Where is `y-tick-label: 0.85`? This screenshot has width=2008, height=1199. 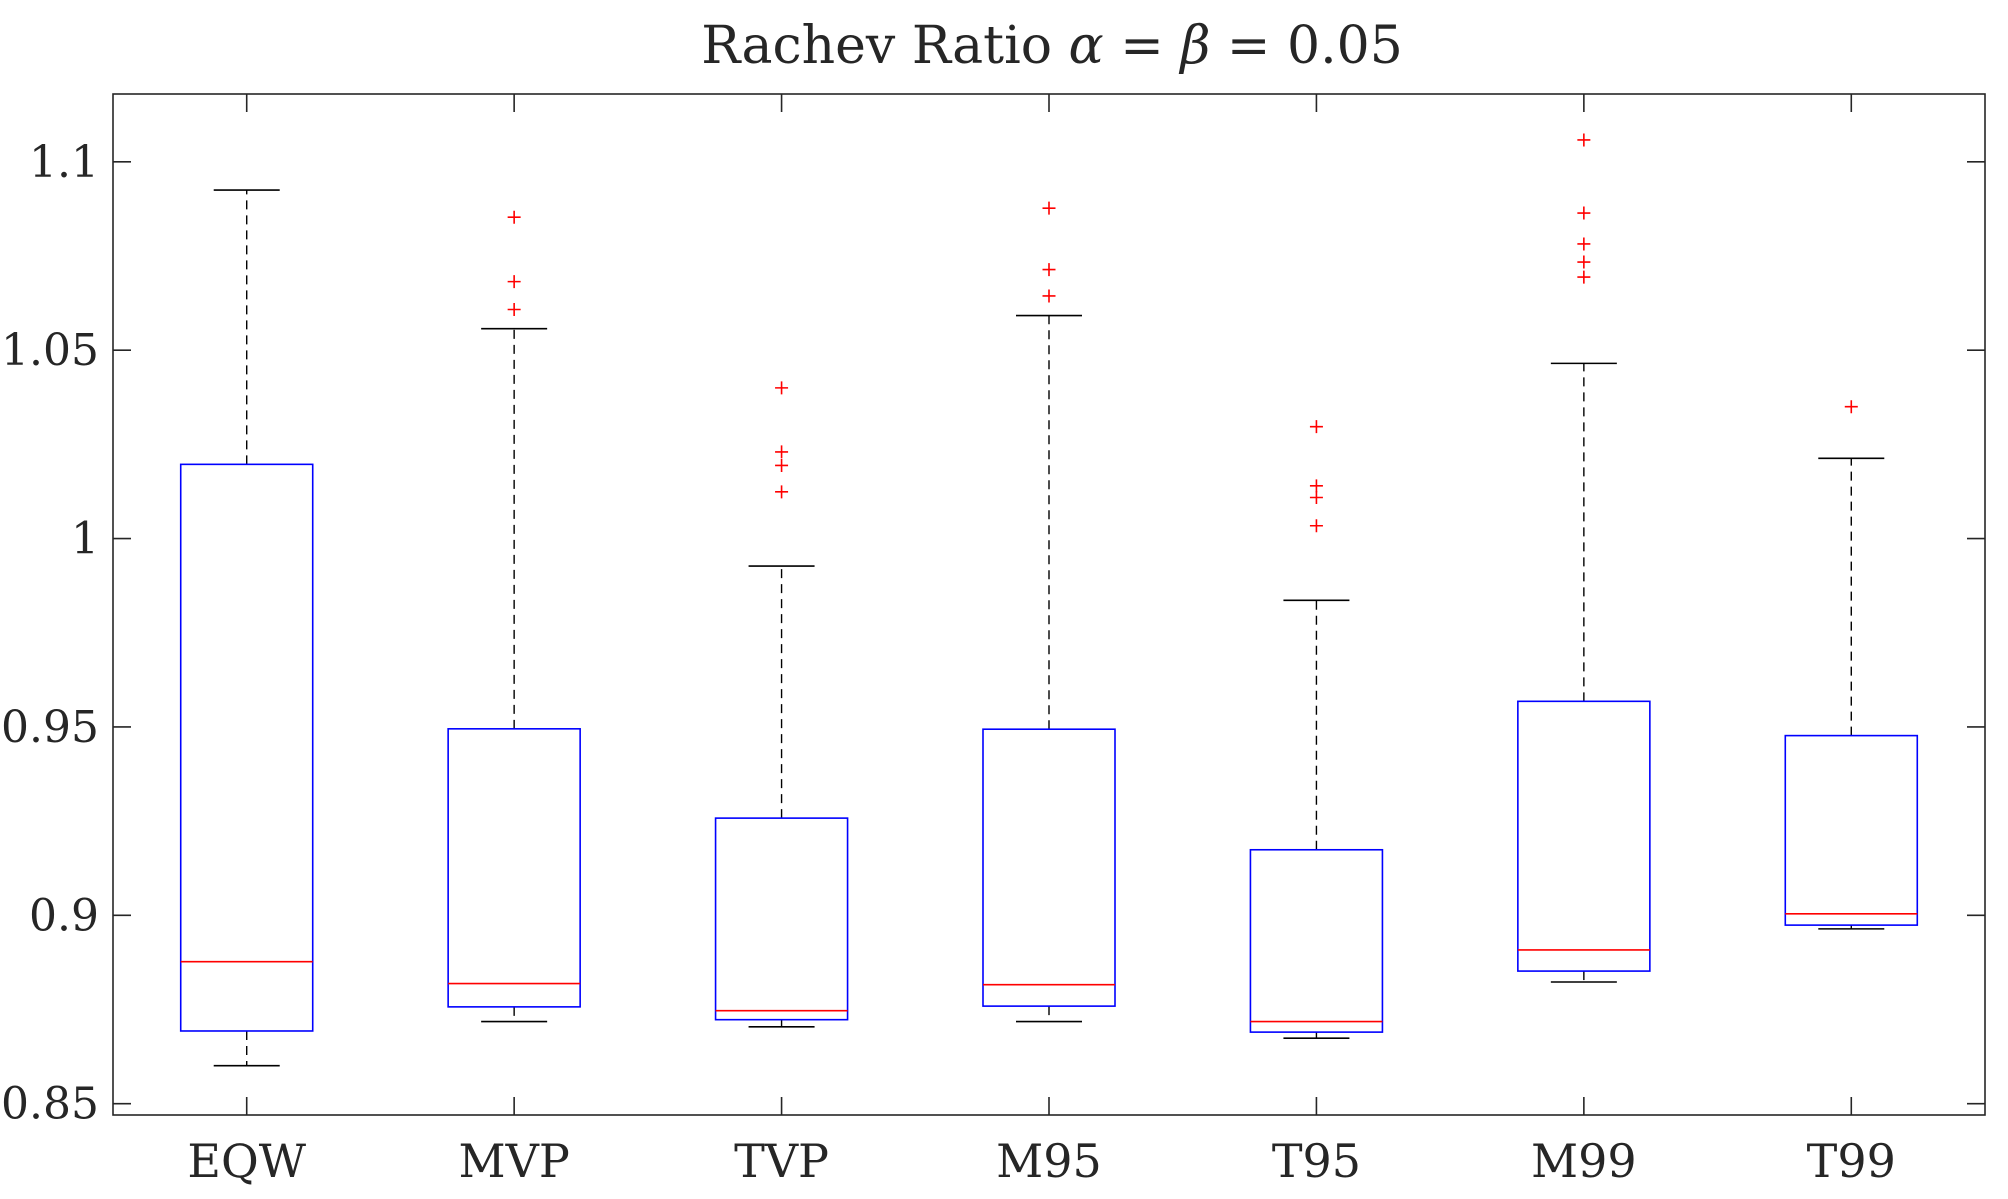
y-tick-label: 0.85 is located at coordinates (50, 1104).